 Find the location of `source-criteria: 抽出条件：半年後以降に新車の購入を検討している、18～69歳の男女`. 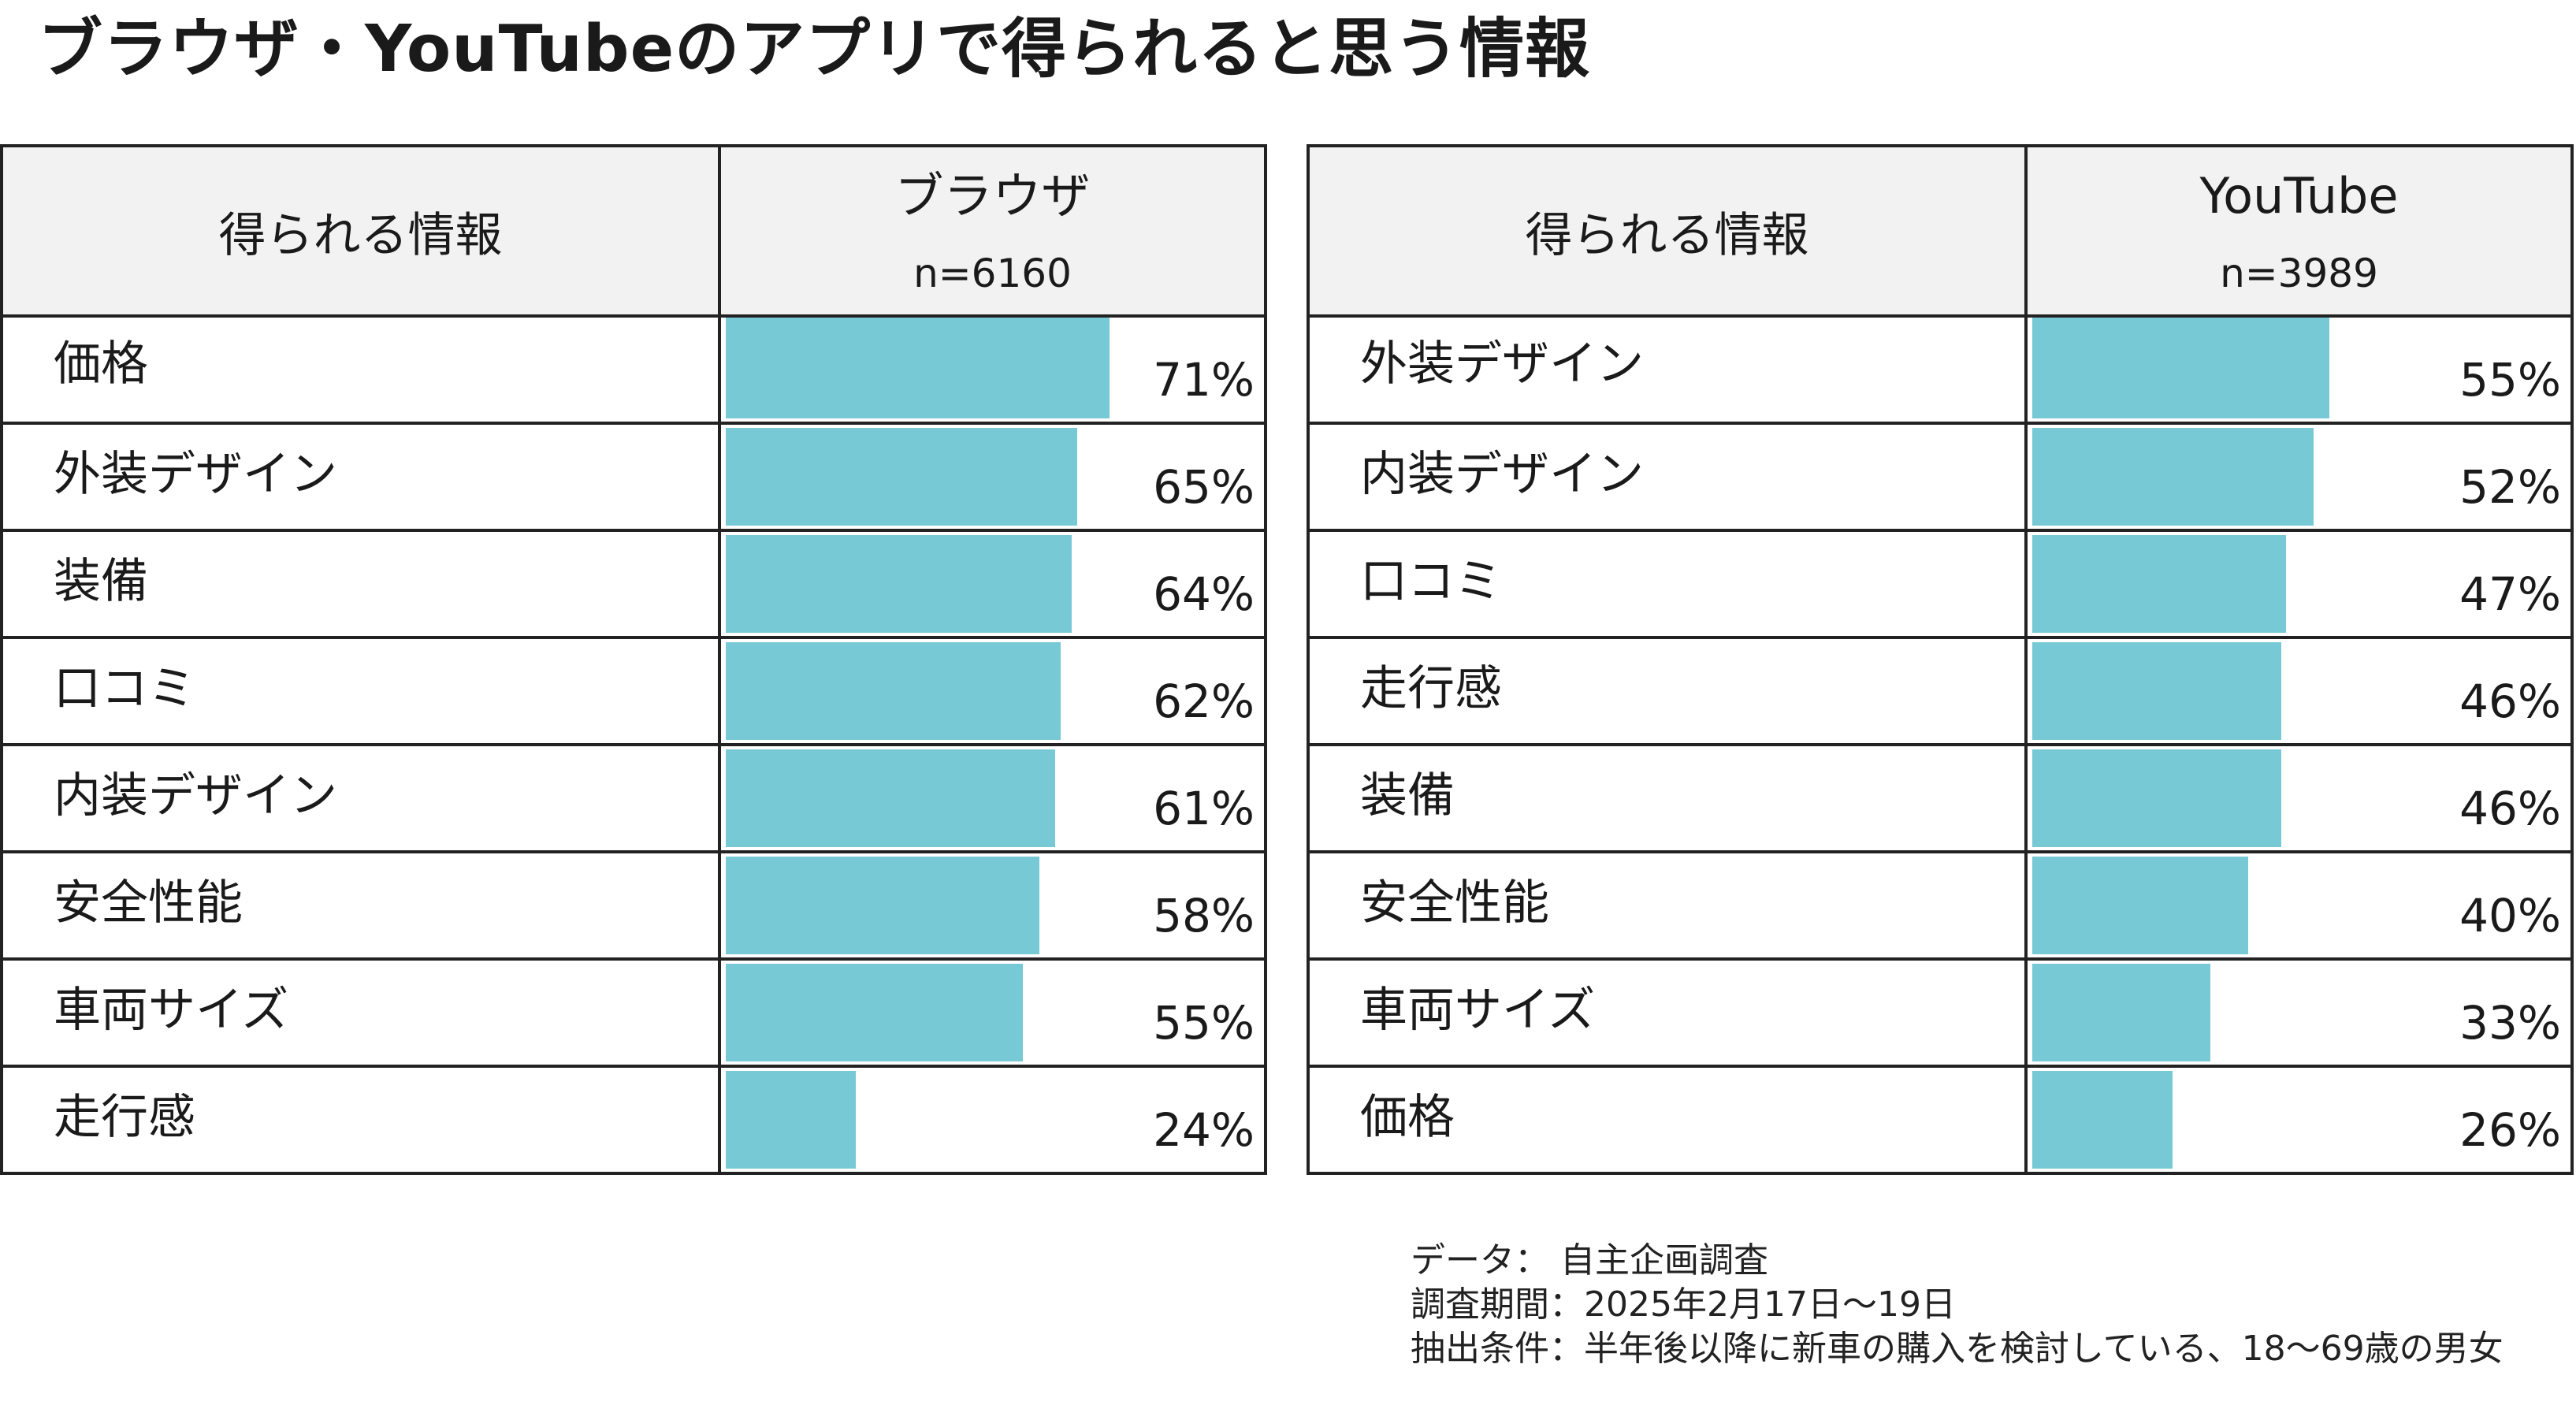

source-criteria: 抽出条件：半年後以降に新車の購入を検討している、18～69歳の男女 is located at coordinates (1957, 1349).